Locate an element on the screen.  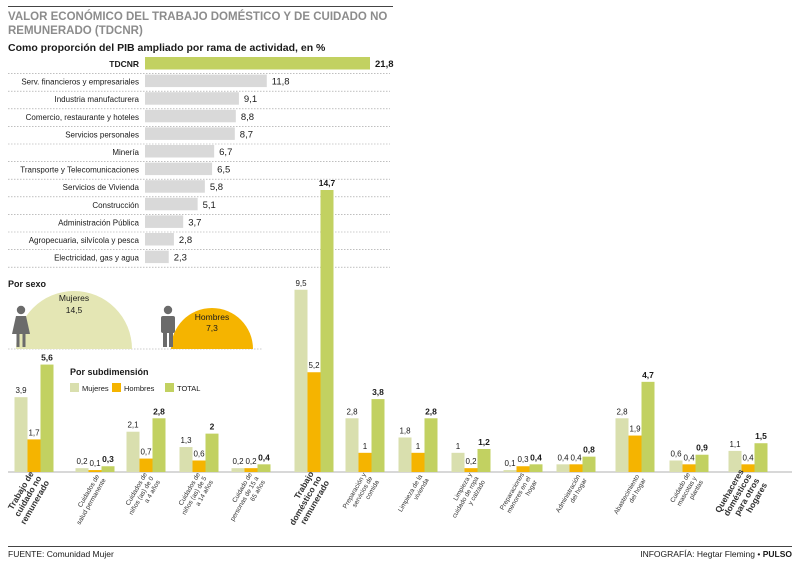
subdim-value: 3,9 is located at coordinates (21, 390).